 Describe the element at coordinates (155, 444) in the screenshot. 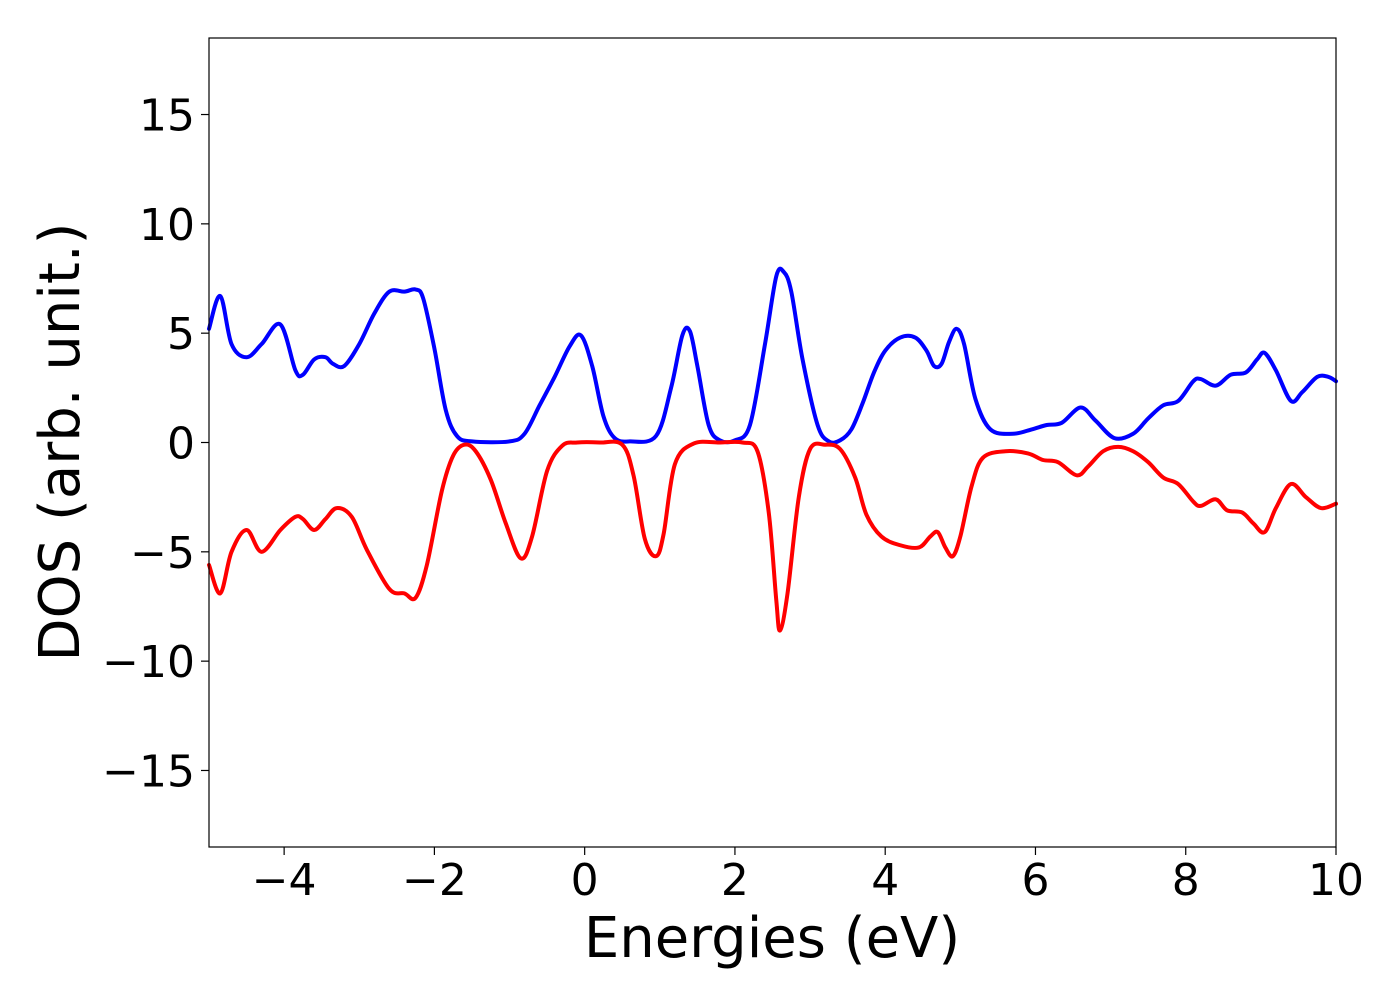

I see `y-axis-ticks: −15 −10 −5 0 5 10 15` at that location.